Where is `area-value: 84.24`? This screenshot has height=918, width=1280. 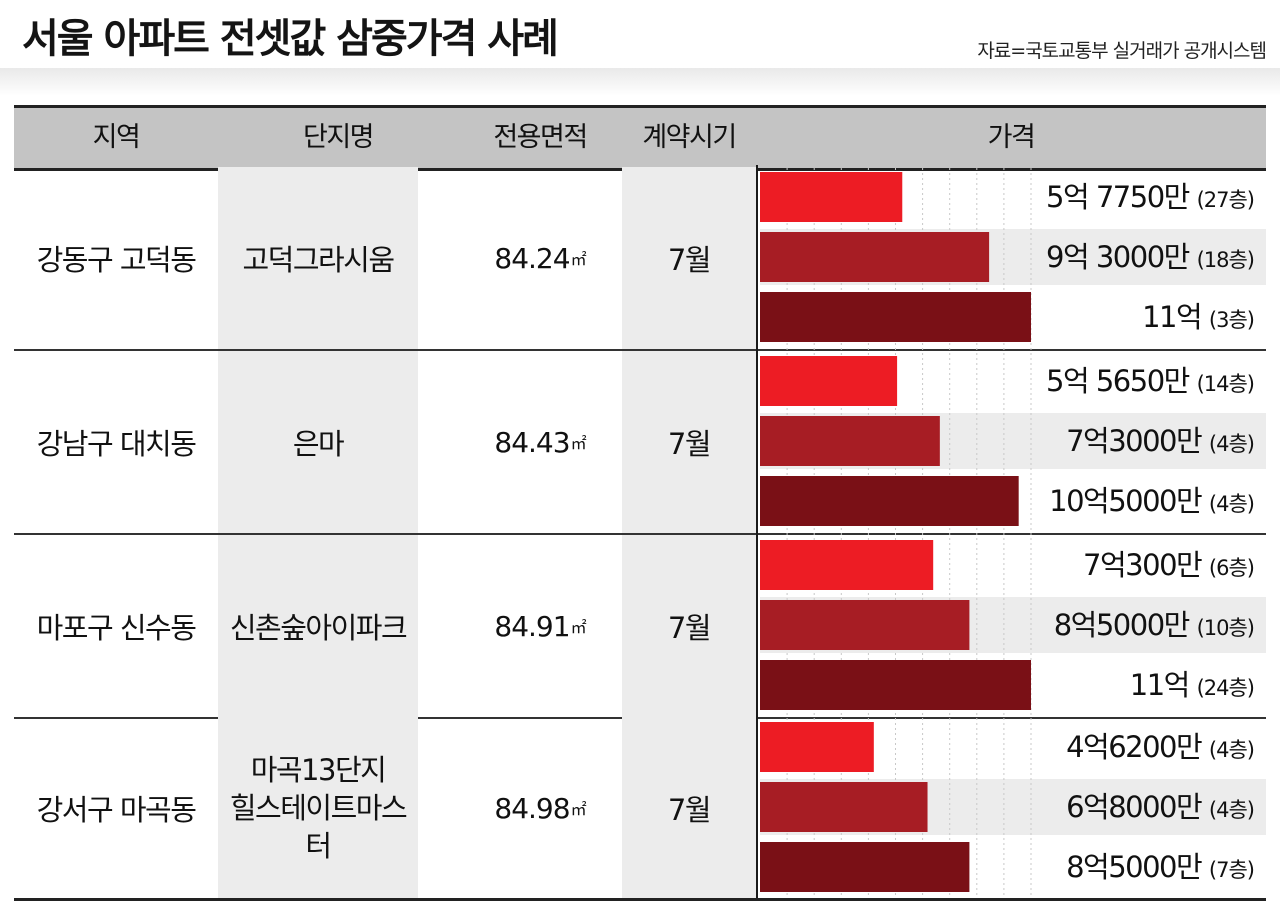 area-value: 84.24 is located at coordinates (532, 258).